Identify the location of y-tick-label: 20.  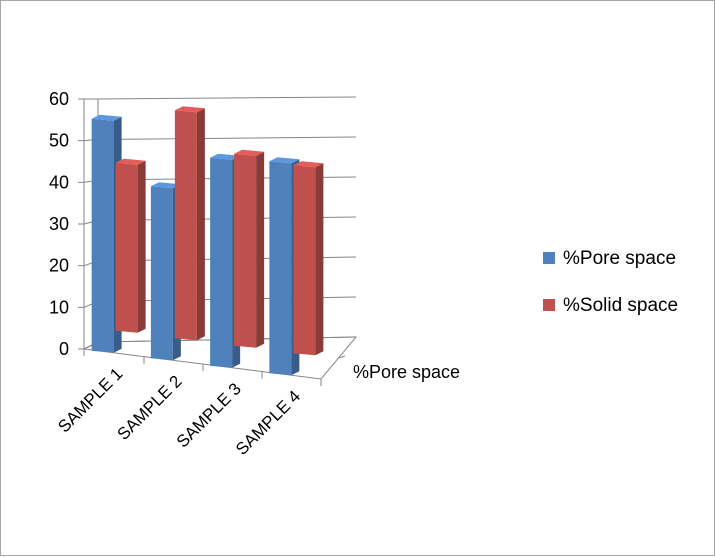
(59, 266).